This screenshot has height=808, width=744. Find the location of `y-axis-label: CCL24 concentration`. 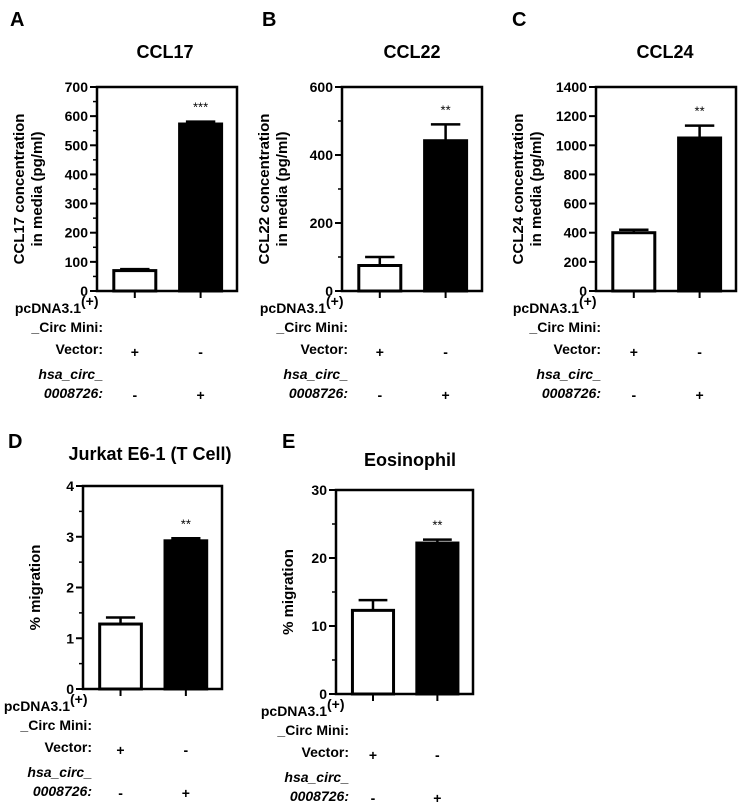

y-axis-label: CCL24 concentration is located at coordinates (518, 189).